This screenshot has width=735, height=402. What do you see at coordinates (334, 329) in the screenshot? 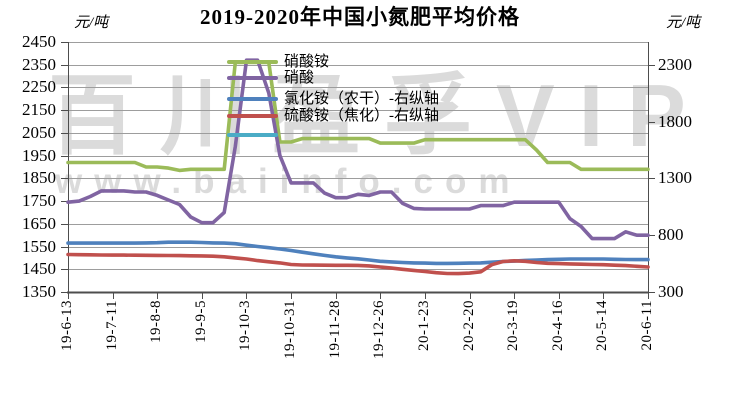
I see `x-axis-label: 19-11-28` at bounding box center [334, 329].